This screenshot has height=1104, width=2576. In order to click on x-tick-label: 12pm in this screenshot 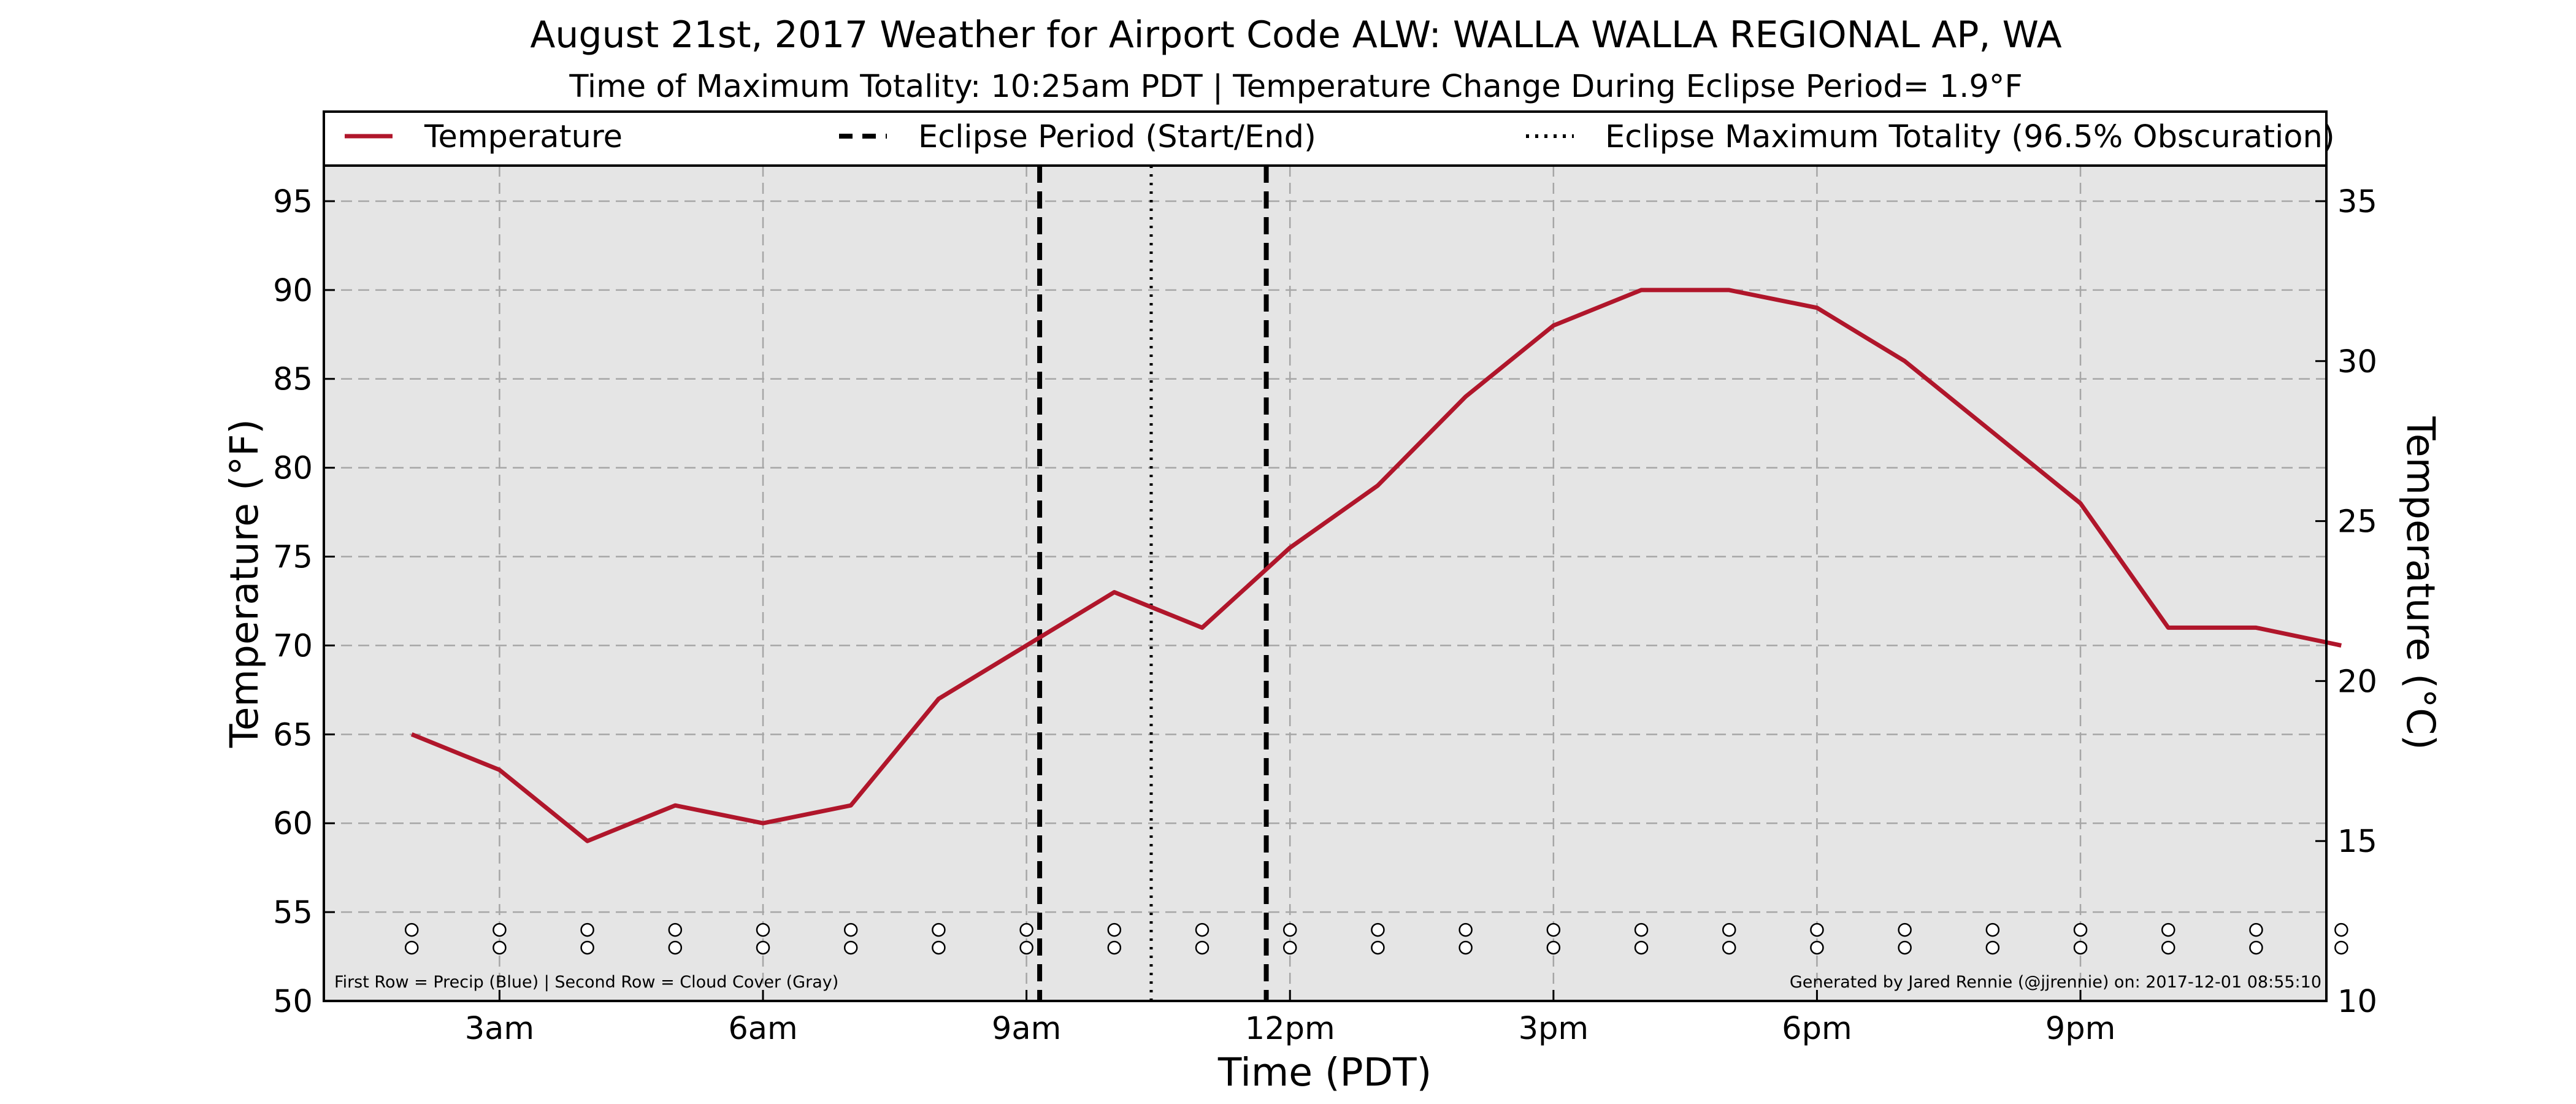, I will do `click(1290, 1029)`.